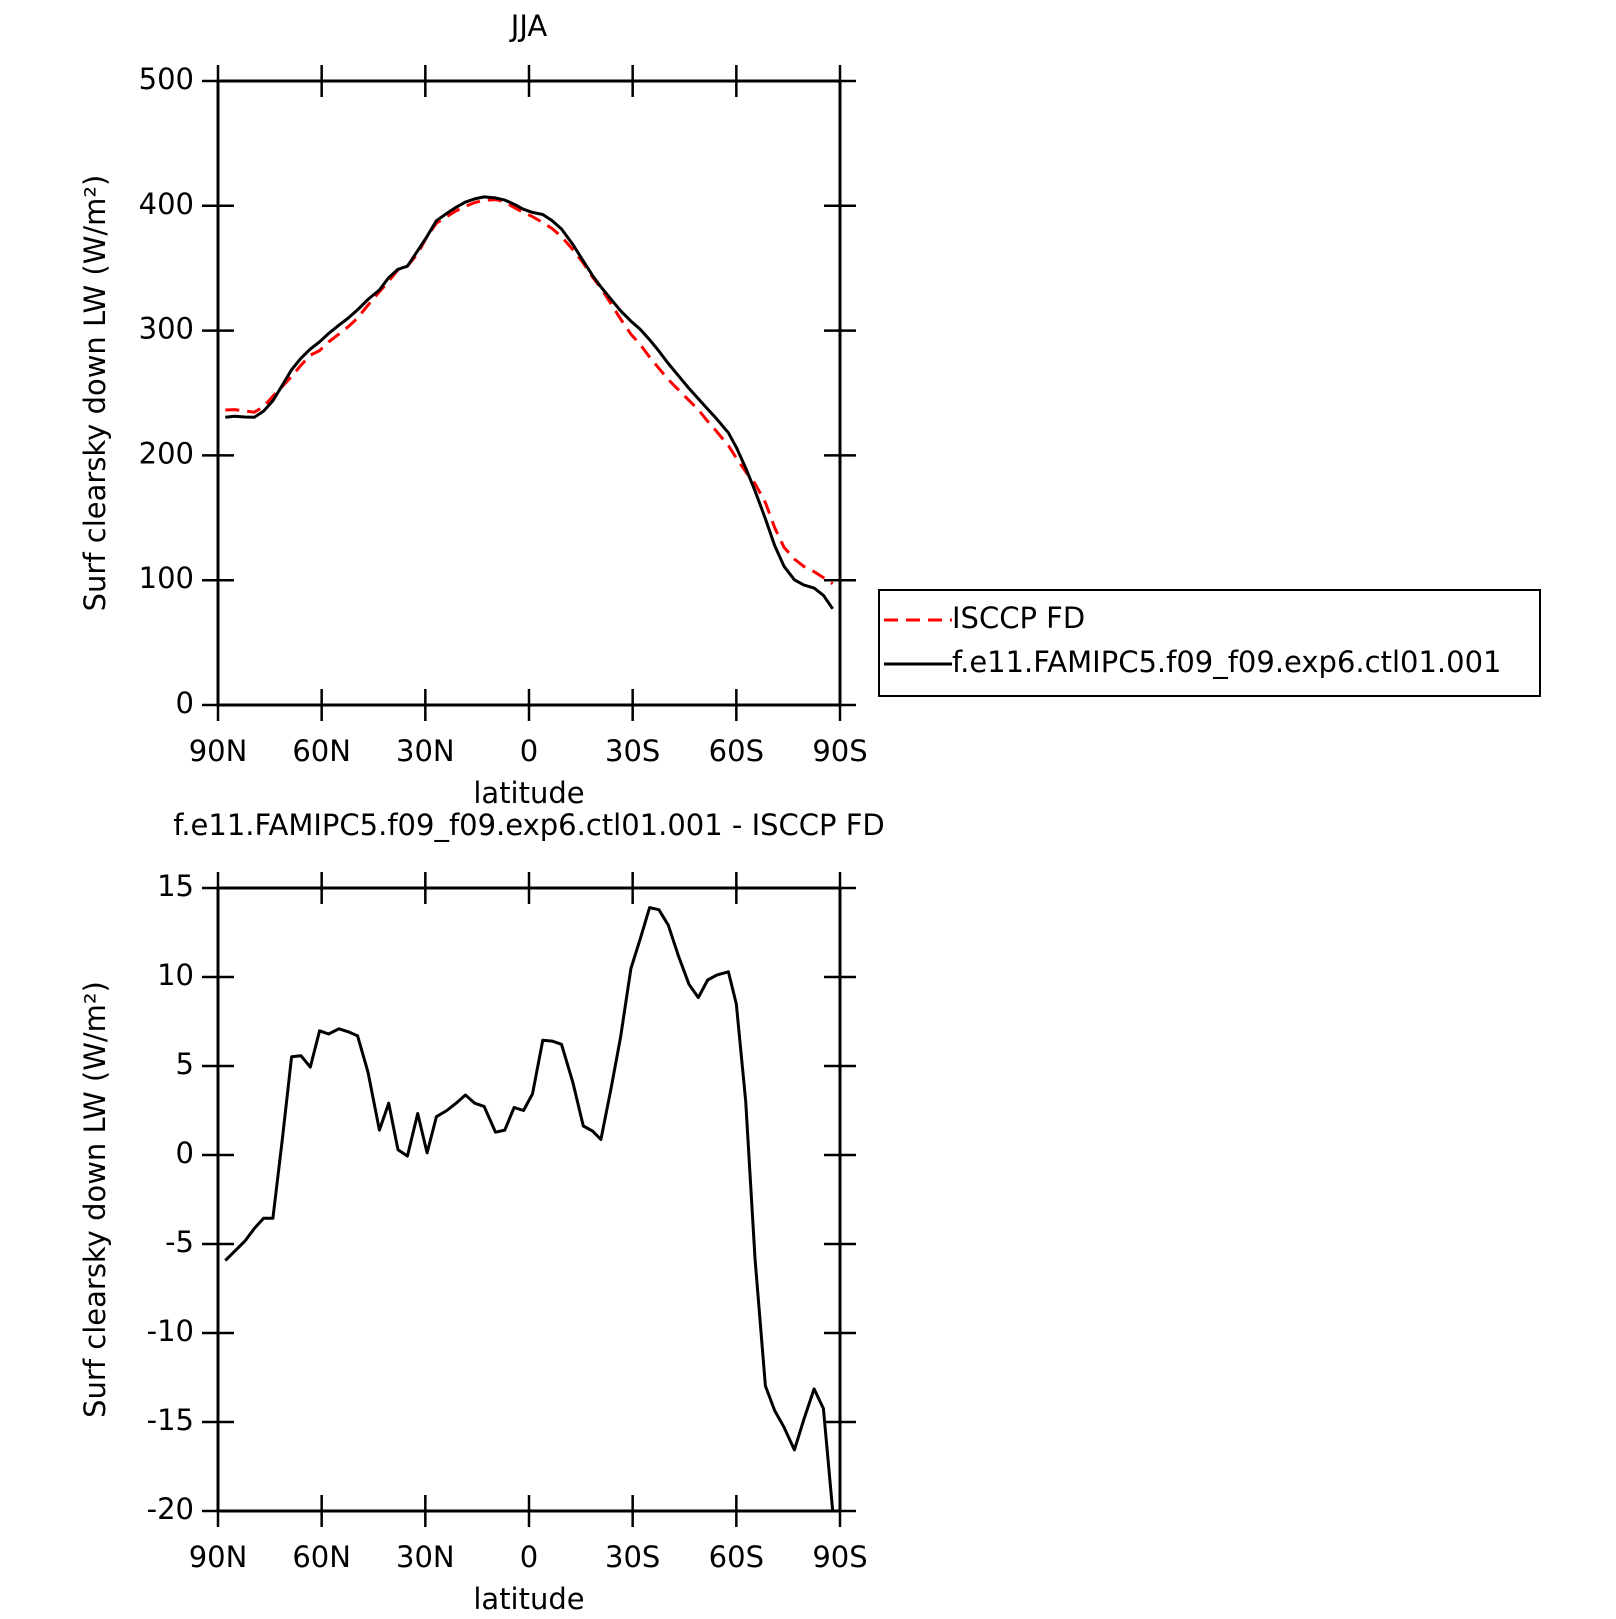  I want to click on y-tick-label: 200, so click(166, 453).